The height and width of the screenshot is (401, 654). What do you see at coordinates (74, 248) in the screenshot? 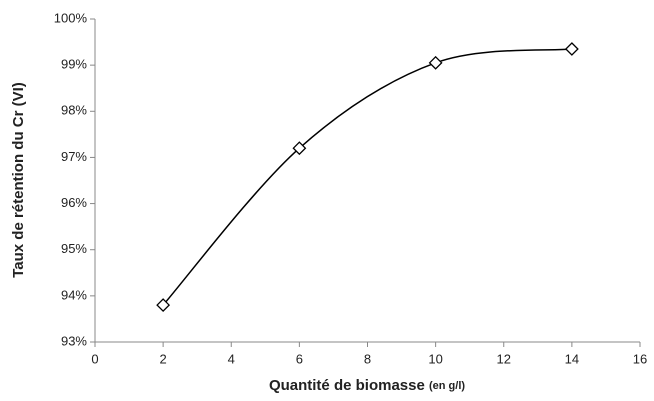
I see `y-tick-label: 95%` at bounding box center [74, 248].